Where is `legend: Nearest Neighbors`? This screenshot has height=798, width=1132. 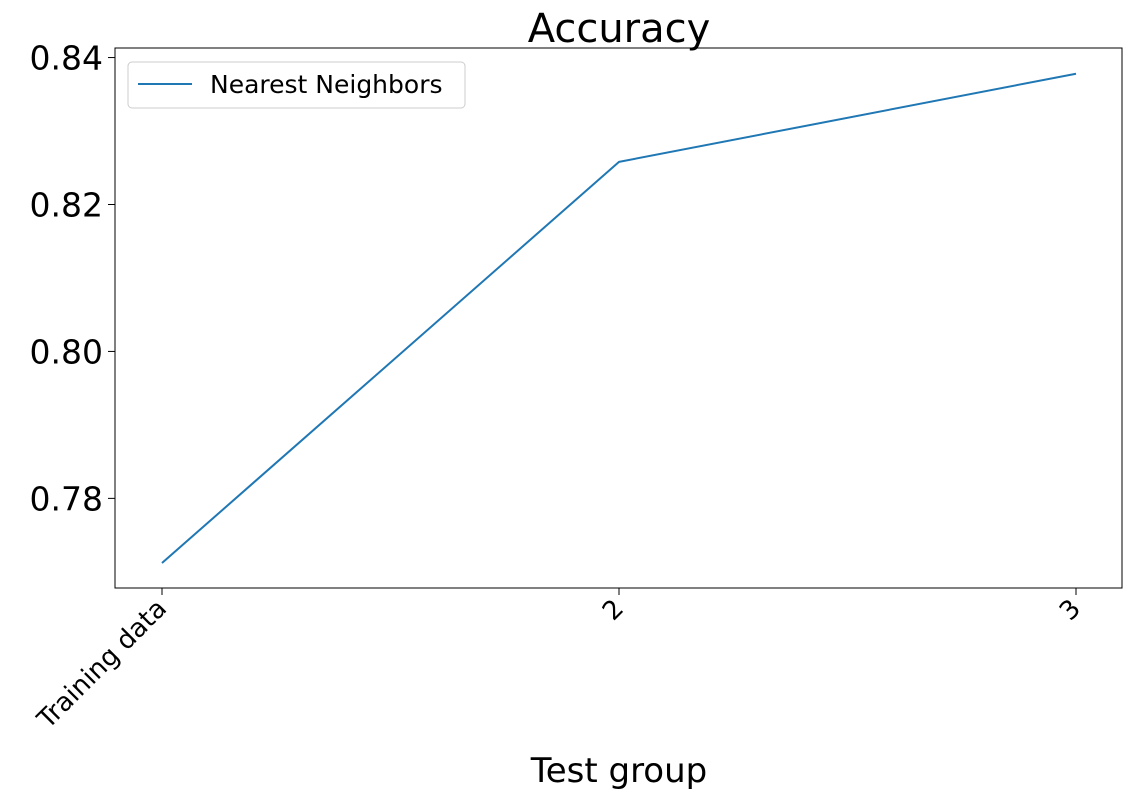 legend: Nearest Neighbors is located at coordinates (296, 85).